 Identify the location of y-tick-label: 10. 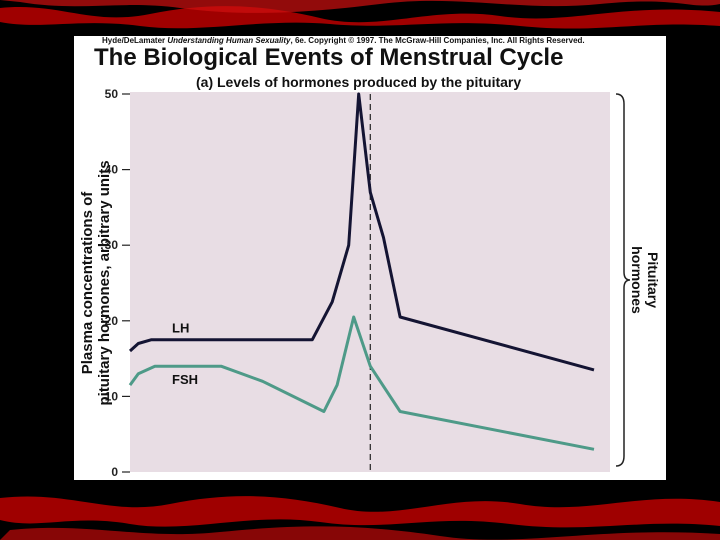
(112, 396).